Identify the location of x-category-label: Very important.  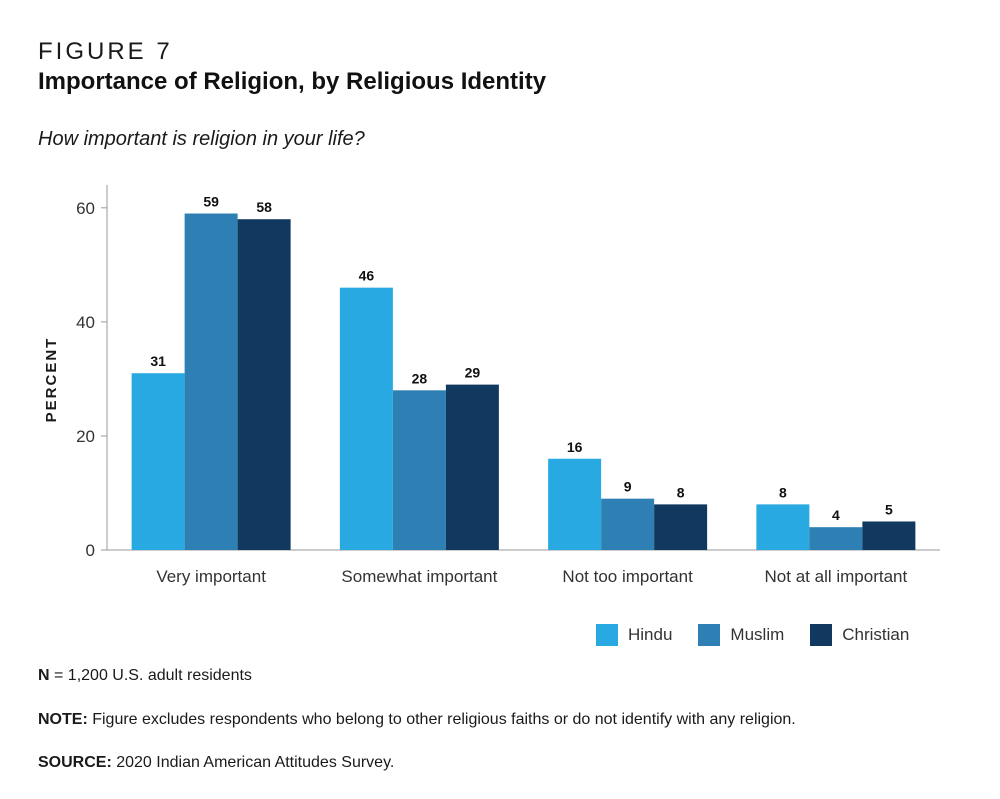
(211, 576).